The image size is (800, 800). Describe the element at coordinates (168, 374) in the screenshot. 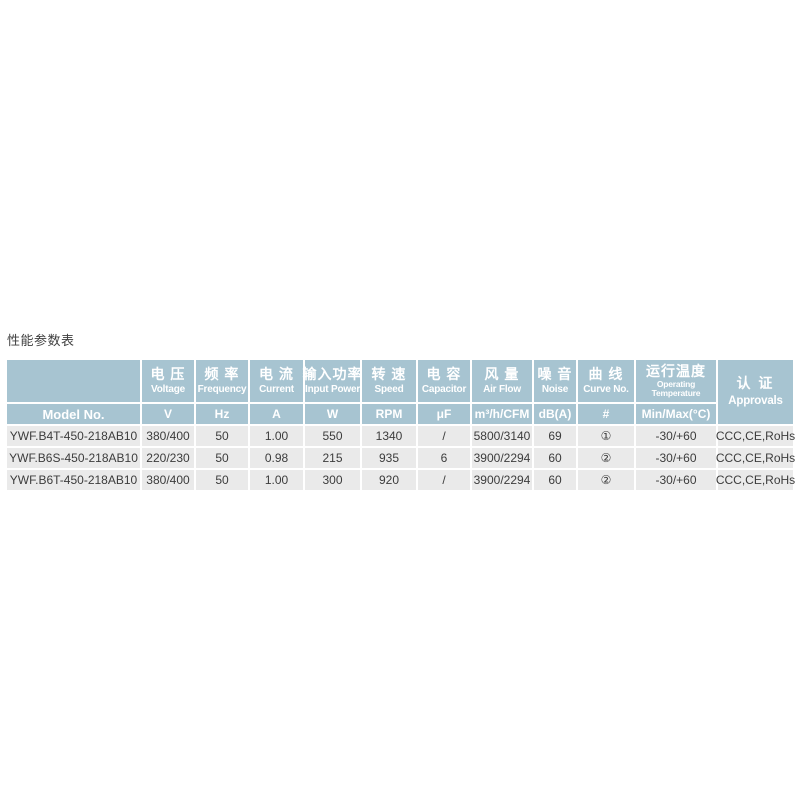

I see `header-voltage-cn: 电 压` at that location.